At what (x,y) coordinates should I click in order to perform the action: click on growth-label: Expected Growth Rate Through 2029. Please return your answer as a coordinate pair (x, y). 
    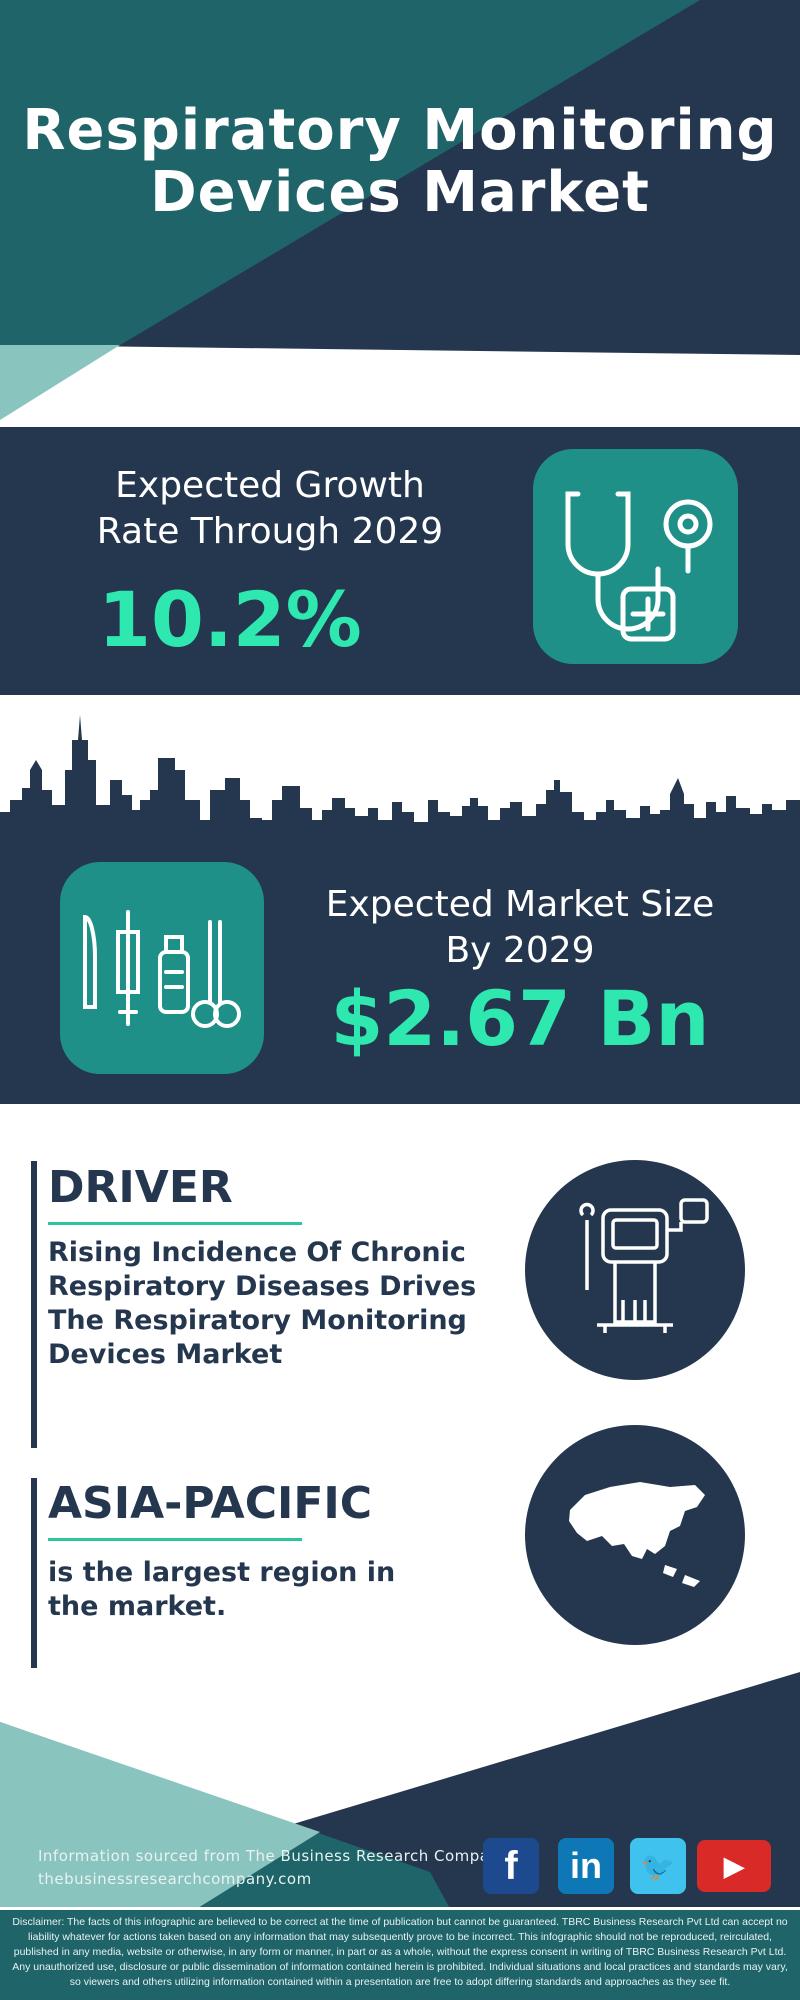
    Looking at the image, I should click on (270, 508).